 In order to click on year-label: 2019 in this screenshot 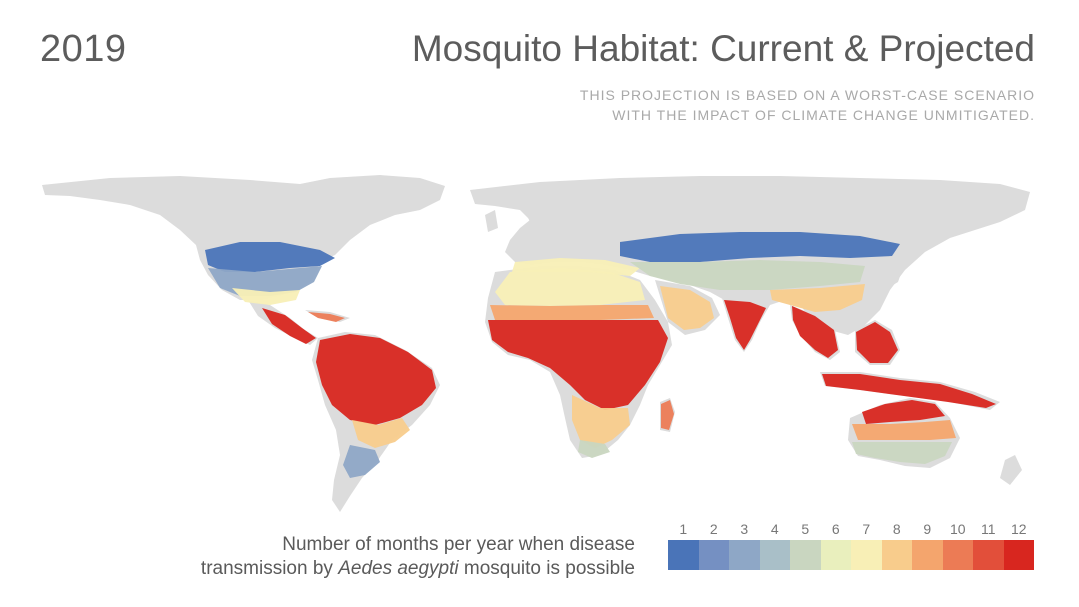, I will do `click(83, 49)`.